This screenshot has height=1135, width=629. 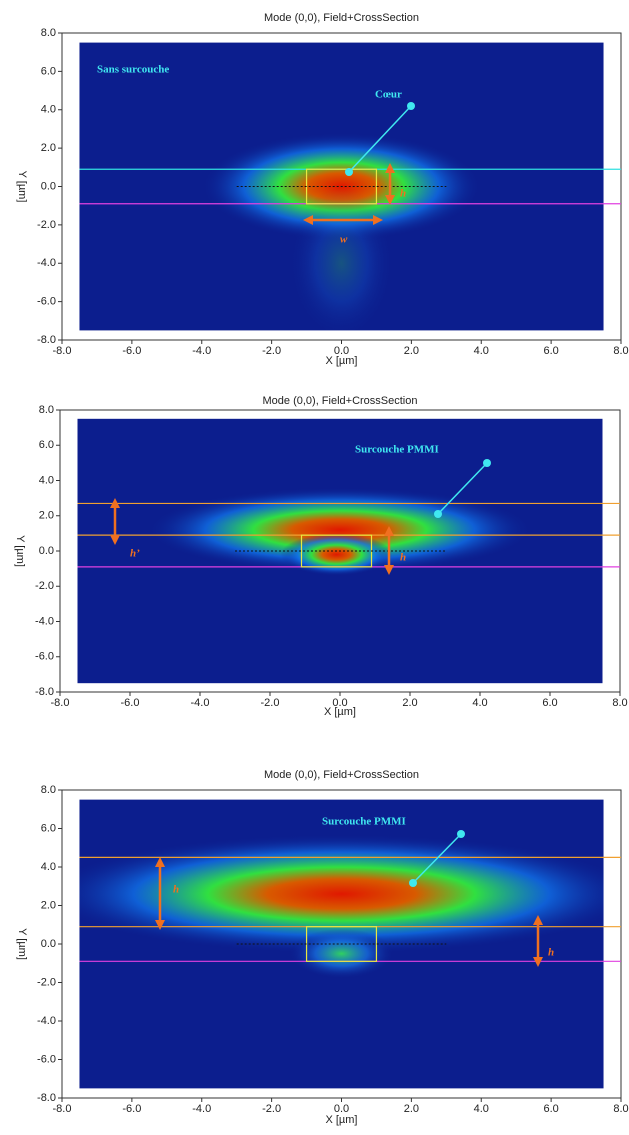 I want to click on annotation: h’, so click(x=135, y=554).